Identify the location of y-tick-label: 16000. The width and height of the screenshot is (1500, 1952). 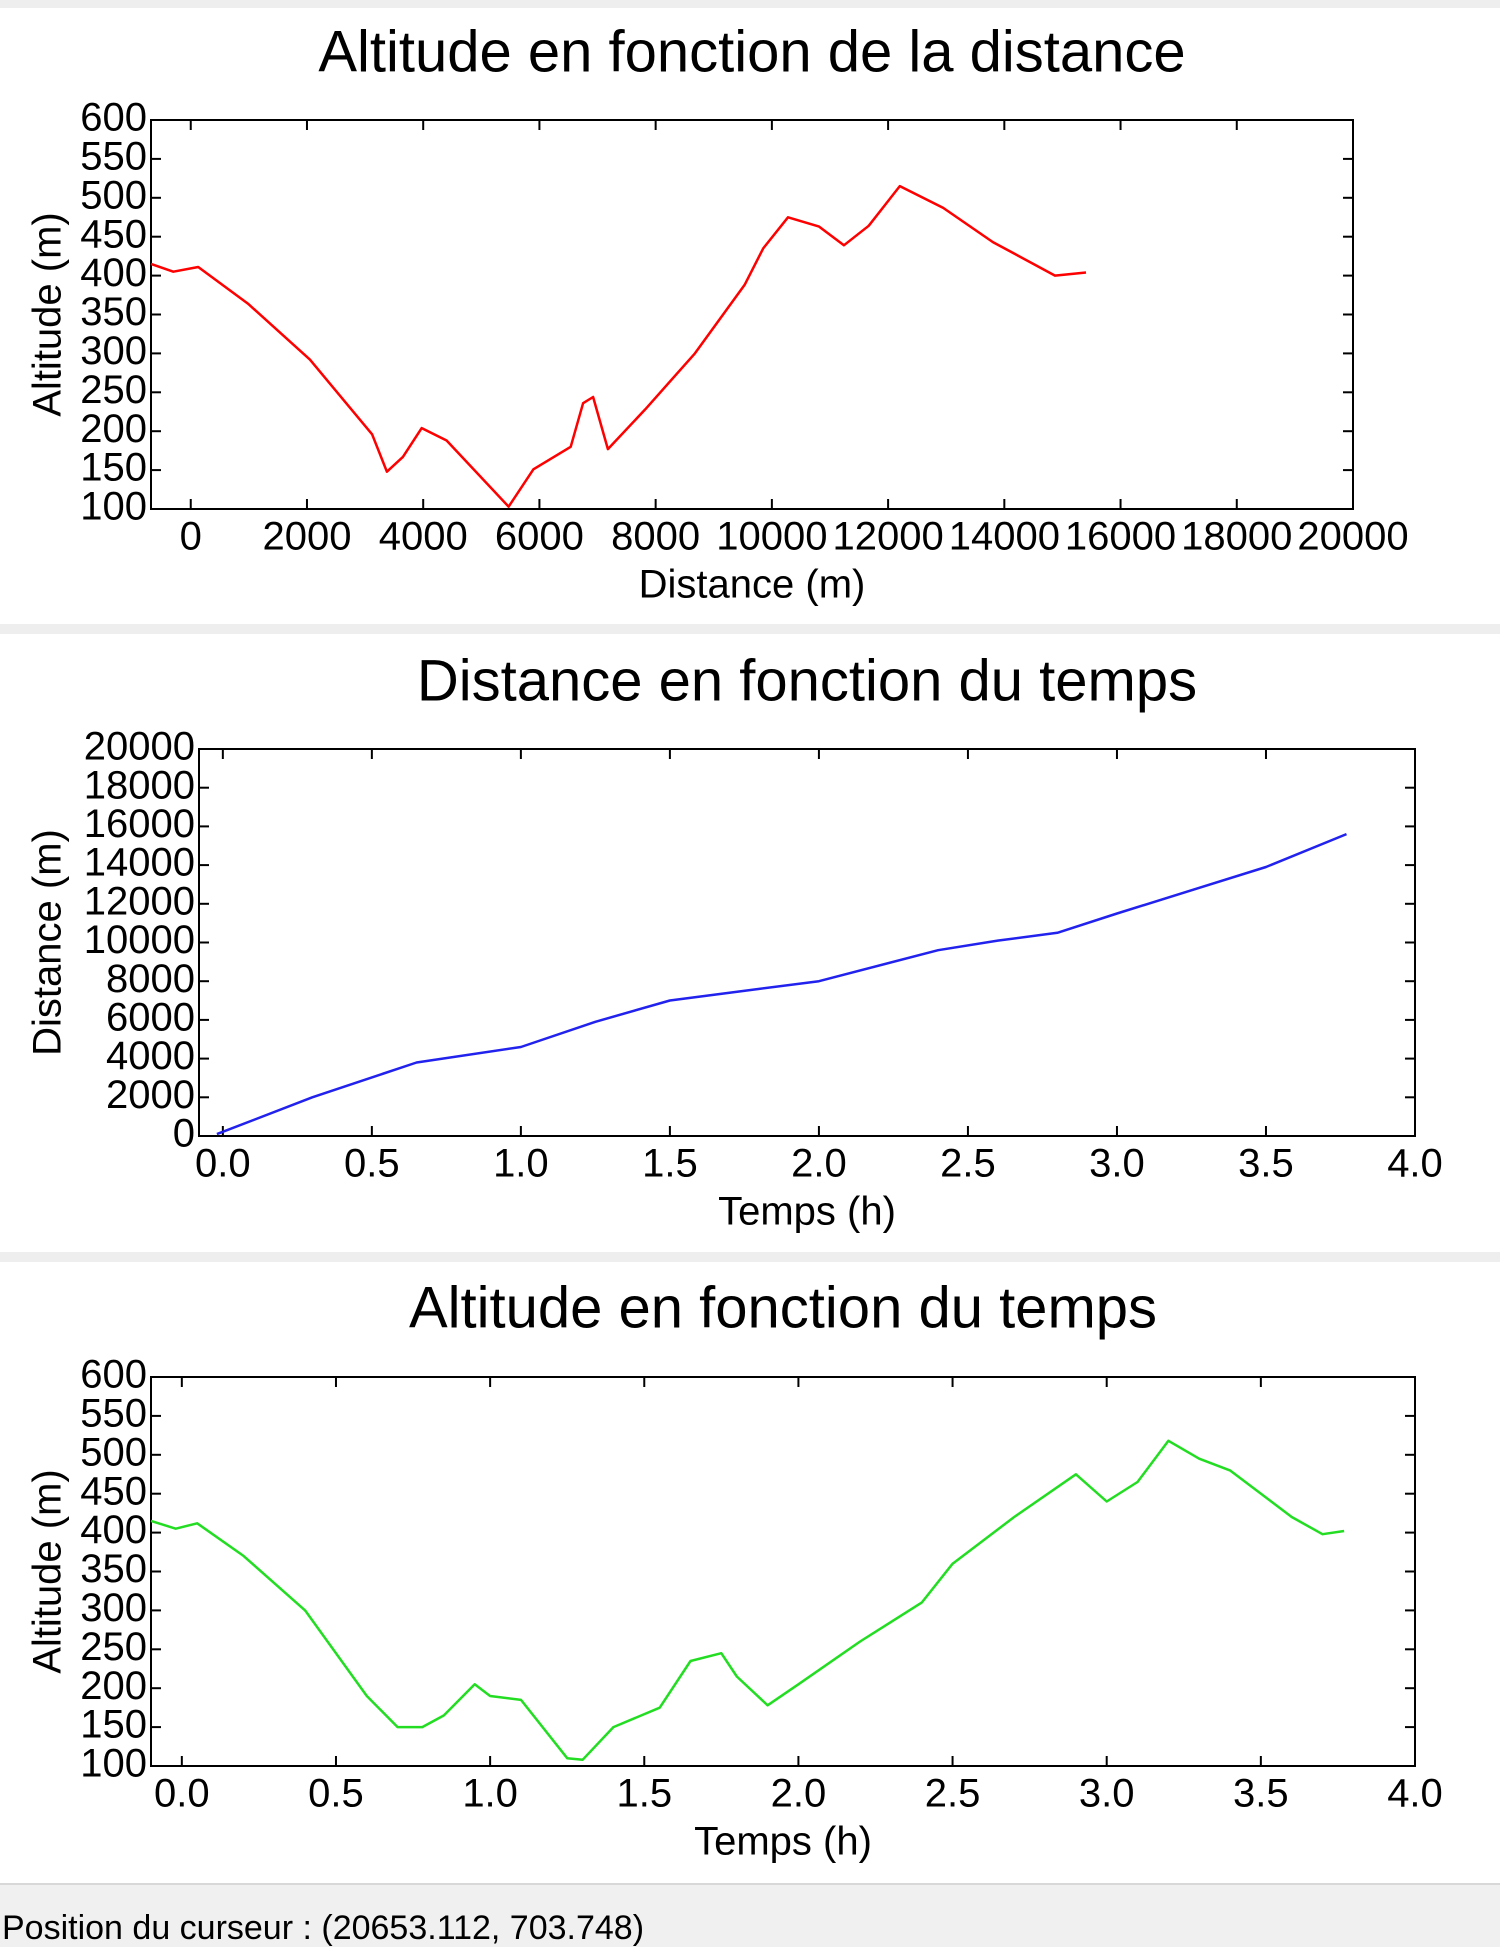
(139, 824).